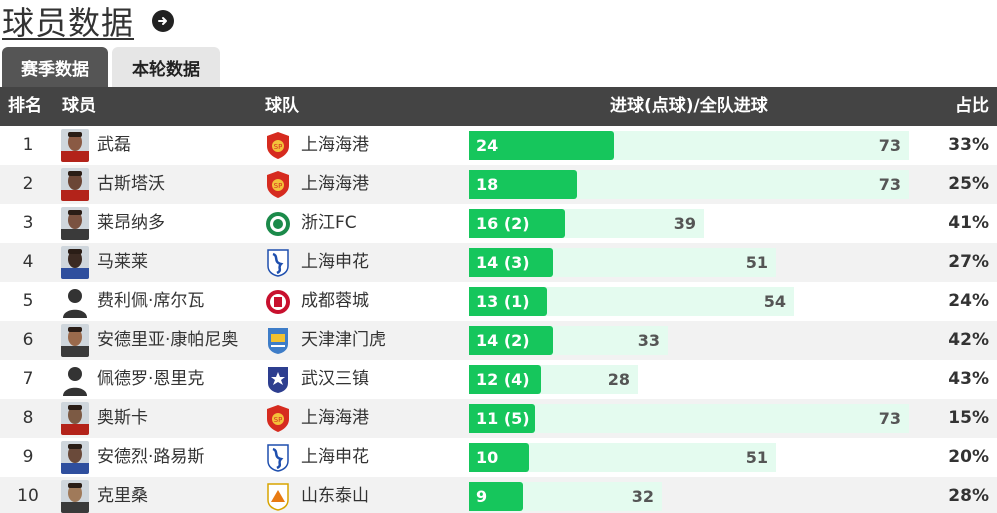 The image size is (997, 513). Describe the element at coordinates (278, 223) in the screenshot. I see `zhejiang-fc-logo` at that location.